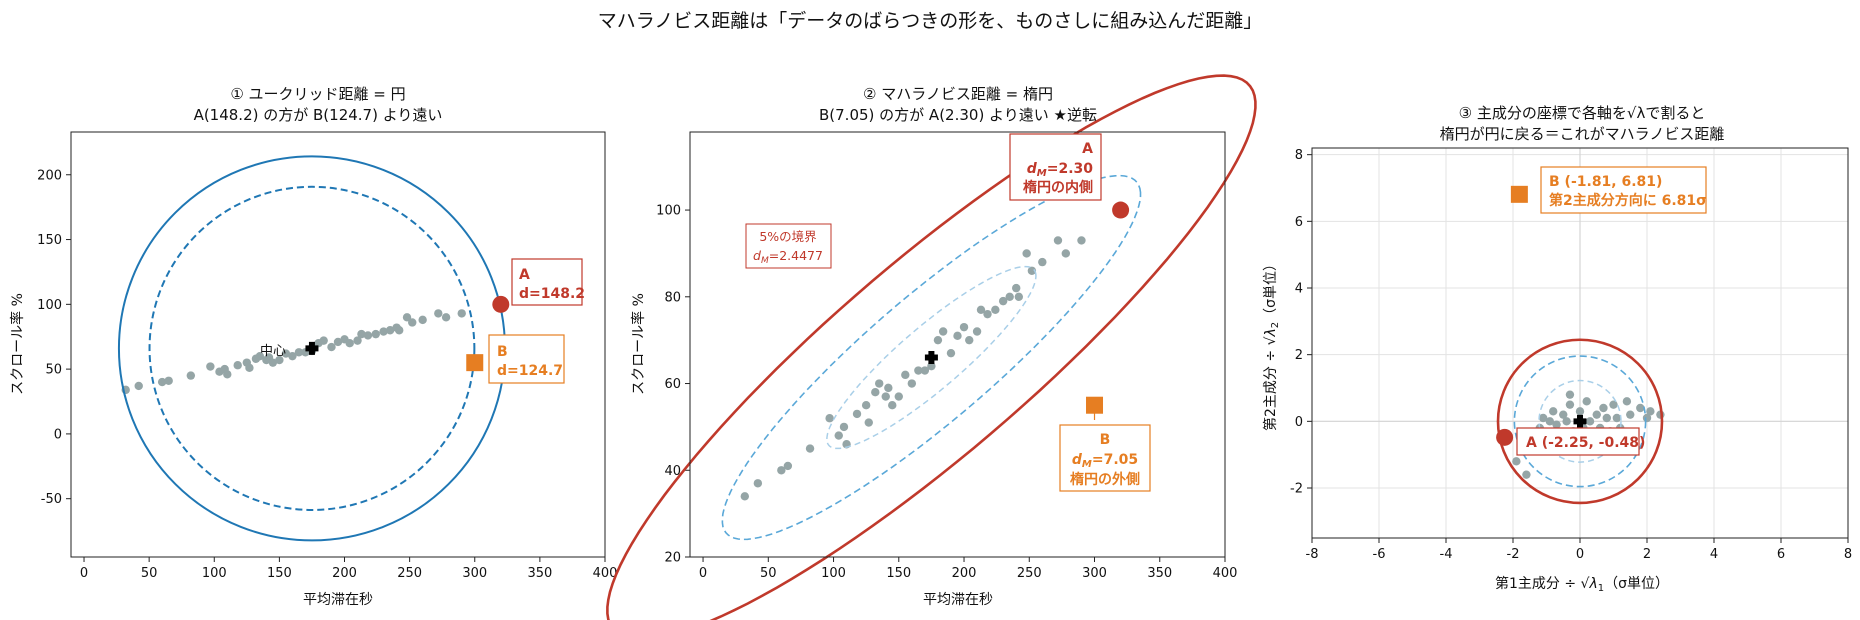  I want to click on panel-2-ylabel: スクロール率 %, so click(638, 344).